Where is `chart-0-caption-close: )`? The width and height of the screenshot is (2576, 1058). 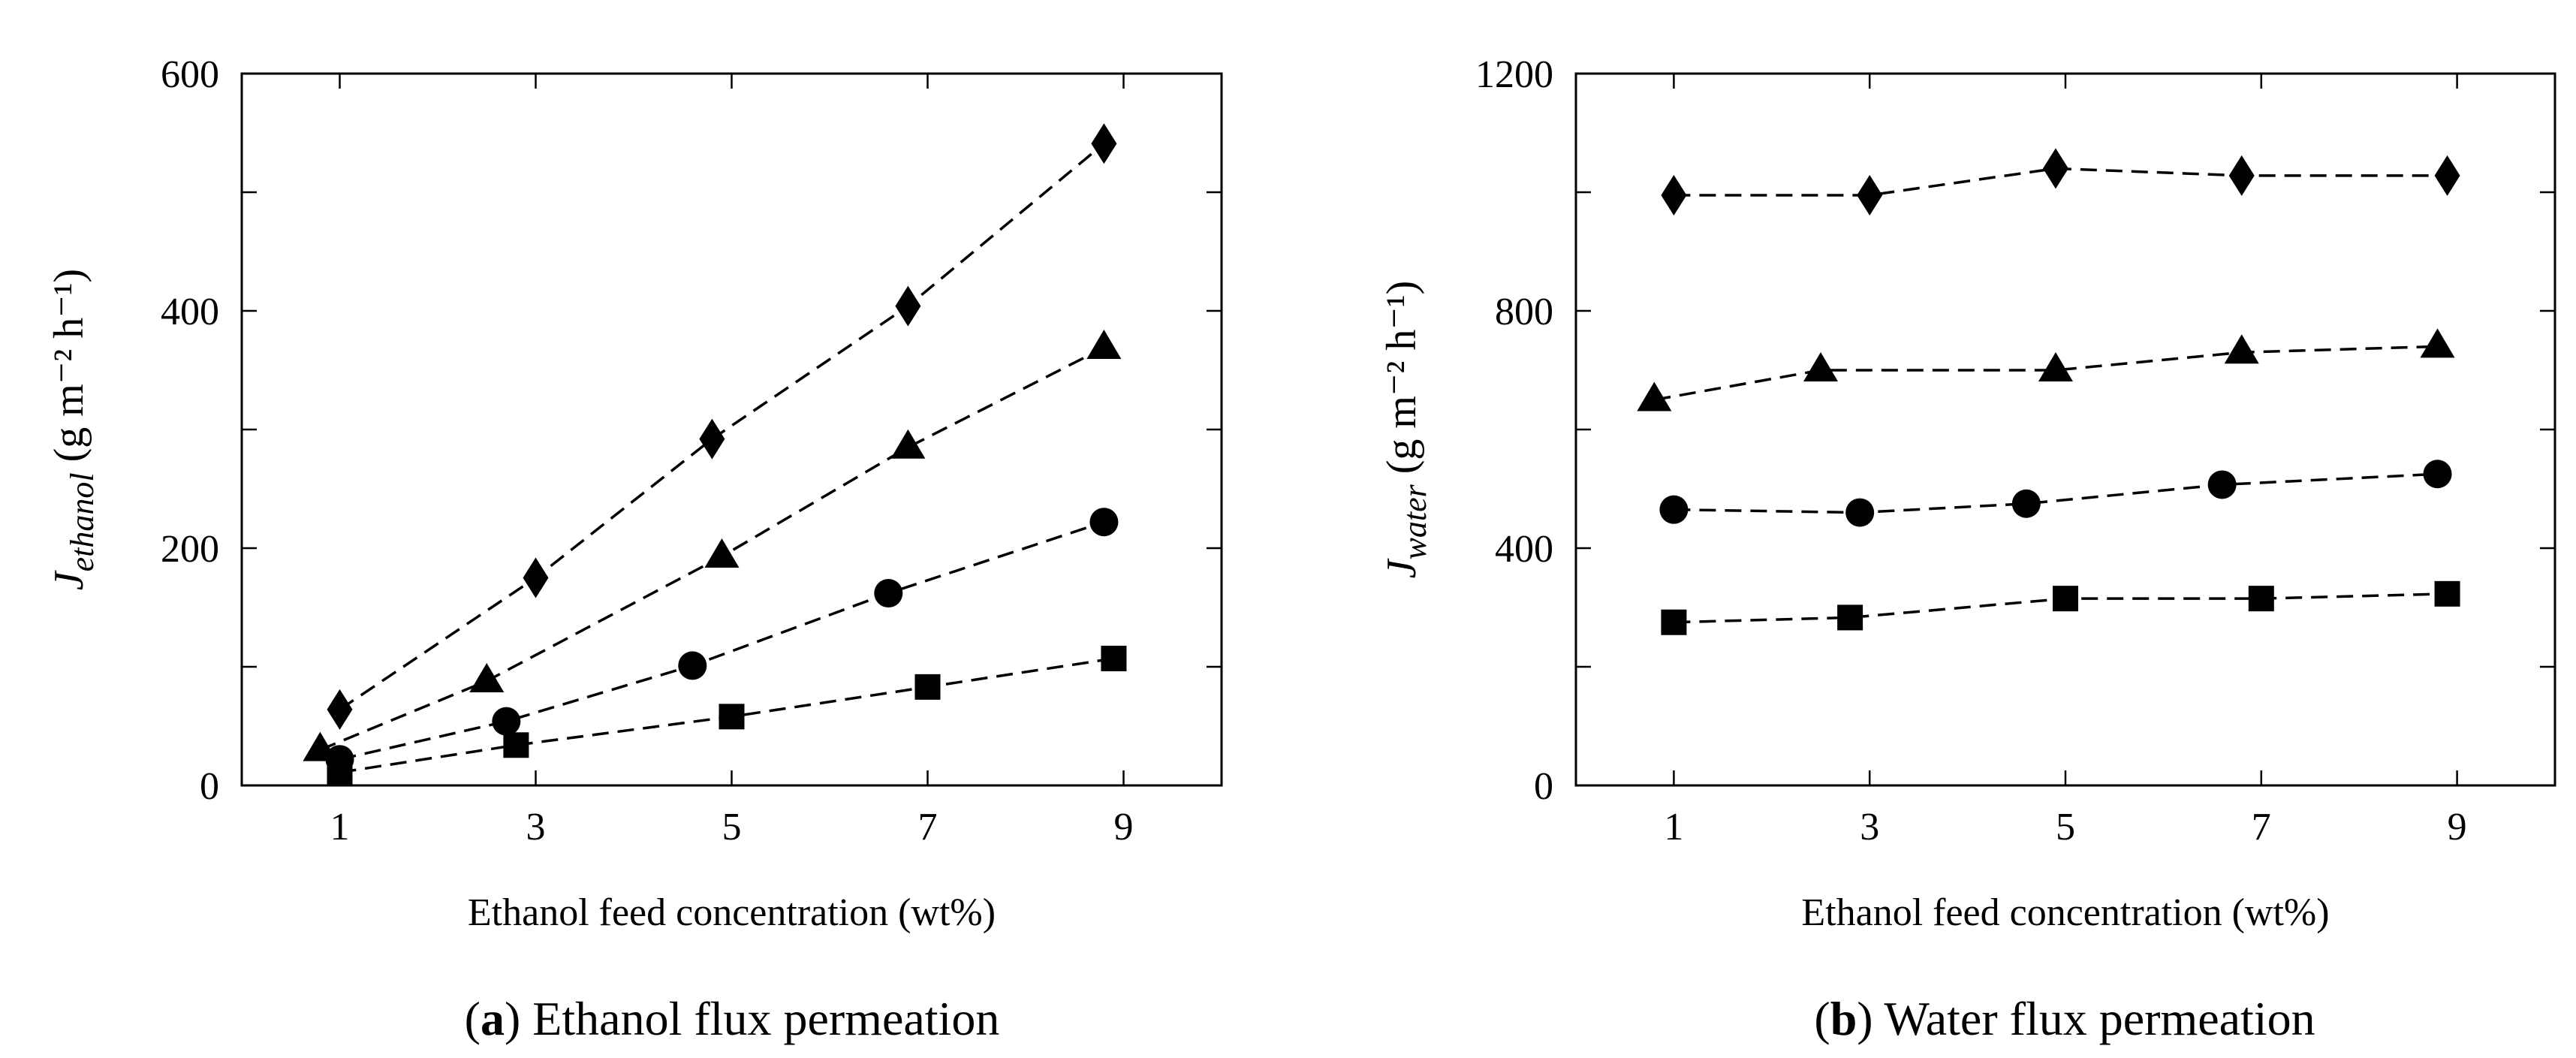 chart-0-caption-close: ) is located at coordinates (518, 1018).